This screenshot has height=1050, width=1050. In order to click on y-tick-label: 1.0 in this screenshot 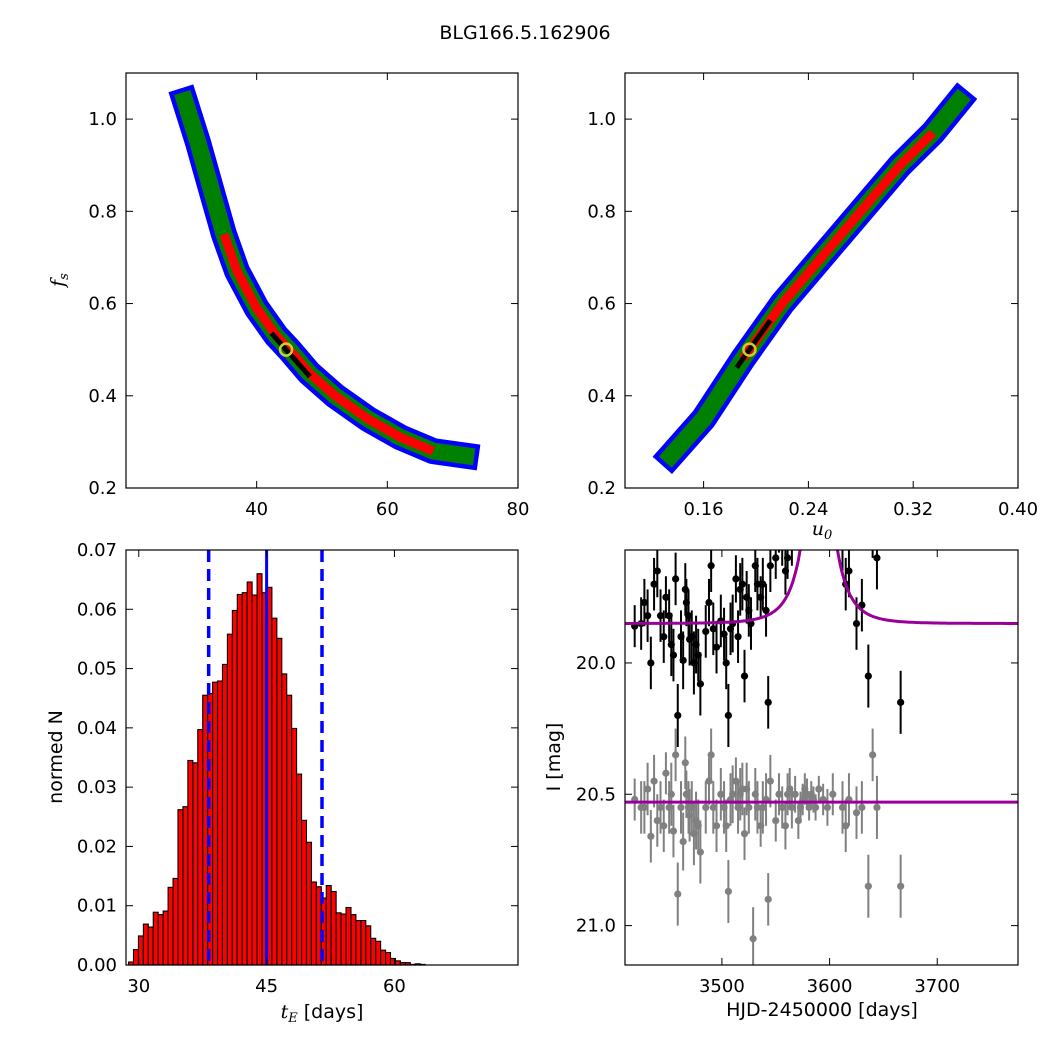, I will do `click(601, 119)`.